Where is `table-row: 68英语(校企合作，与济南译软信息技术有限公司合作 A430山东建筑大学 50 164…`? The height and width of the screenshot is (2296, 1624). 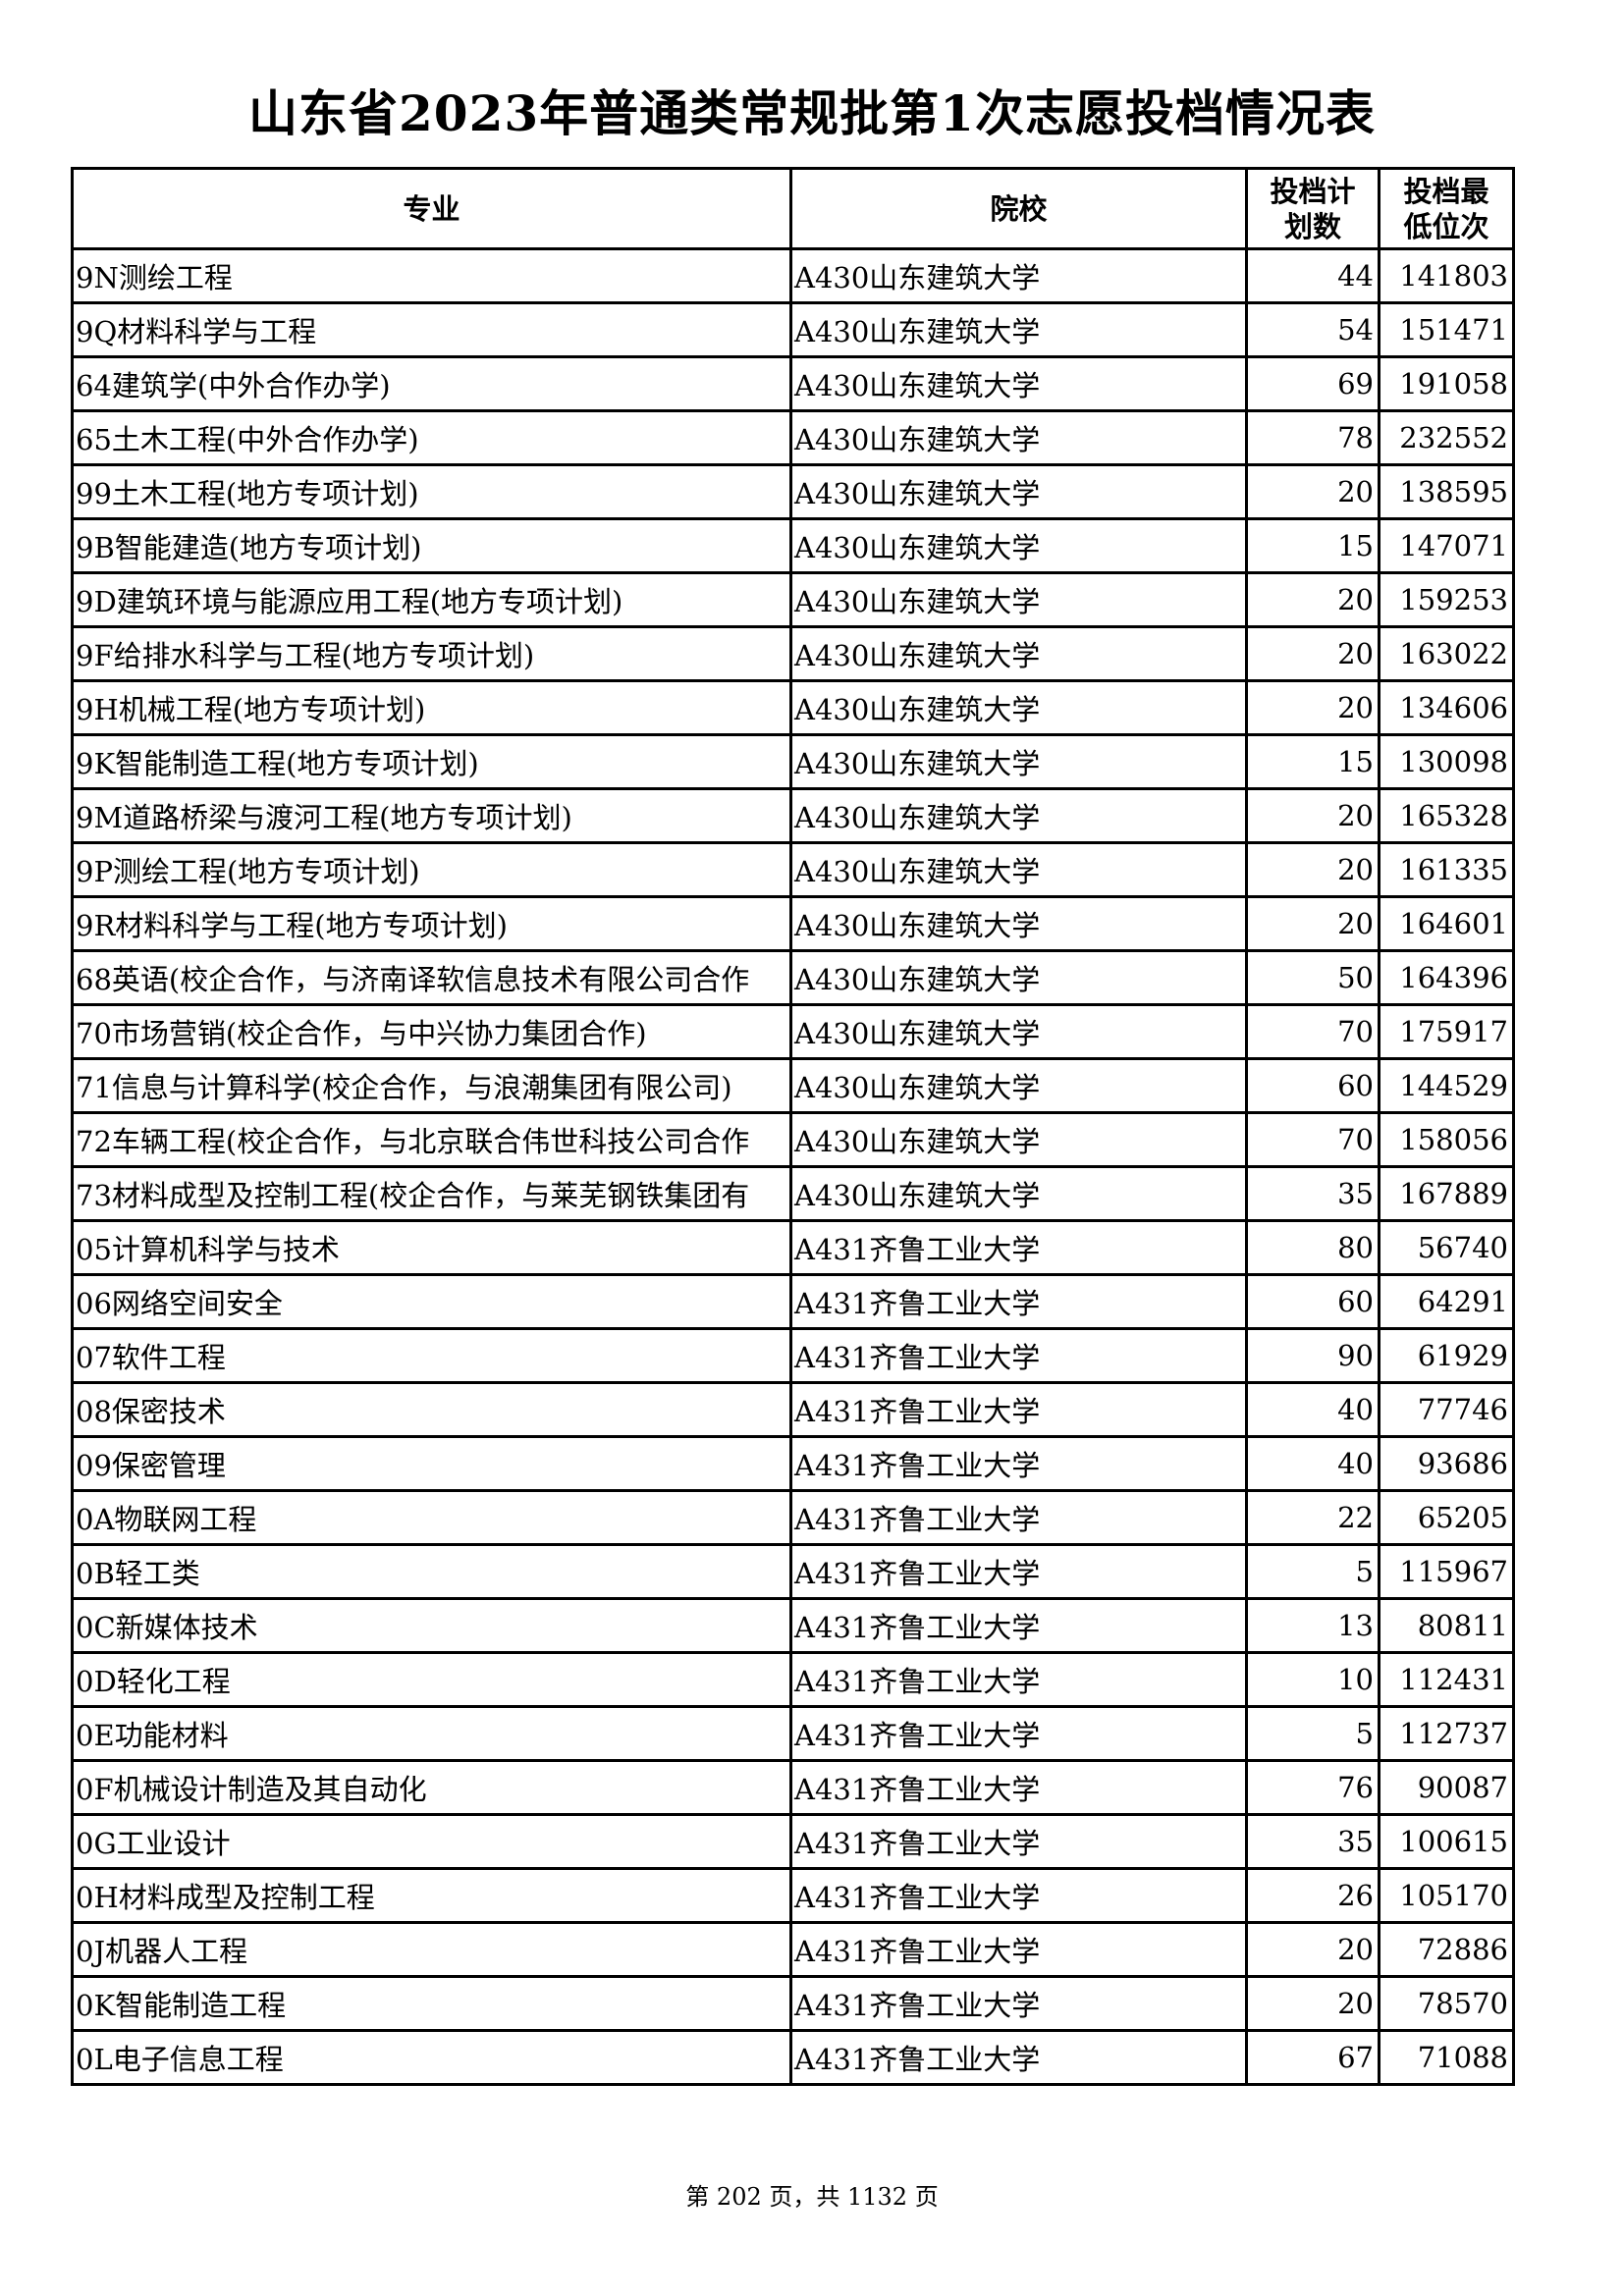
table-row: 68英语(校企合作，与济南译软信息技术有限公司合作 A430山东建筑大学 50 164… is located at coordinates (793, 978).